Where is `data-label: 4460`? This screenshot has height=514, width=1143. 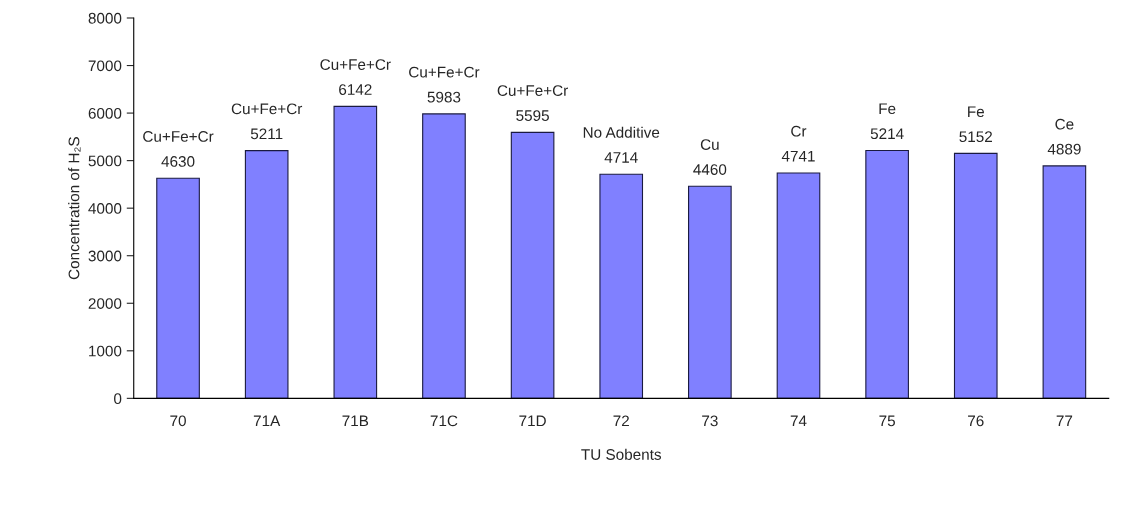
data-label: 4460 is located at coordinates (710, 169).